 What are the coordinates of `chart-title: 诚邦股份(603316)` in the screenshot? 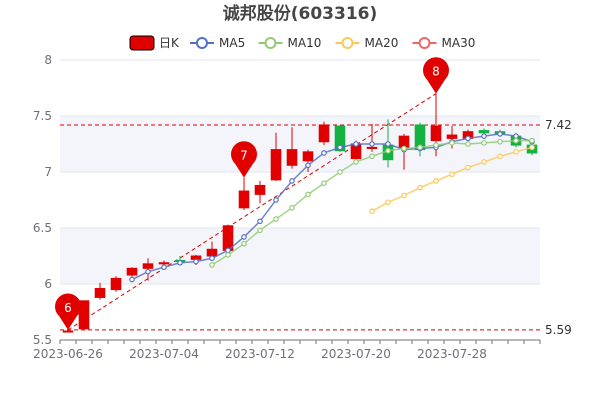 It's located at (300, 13).